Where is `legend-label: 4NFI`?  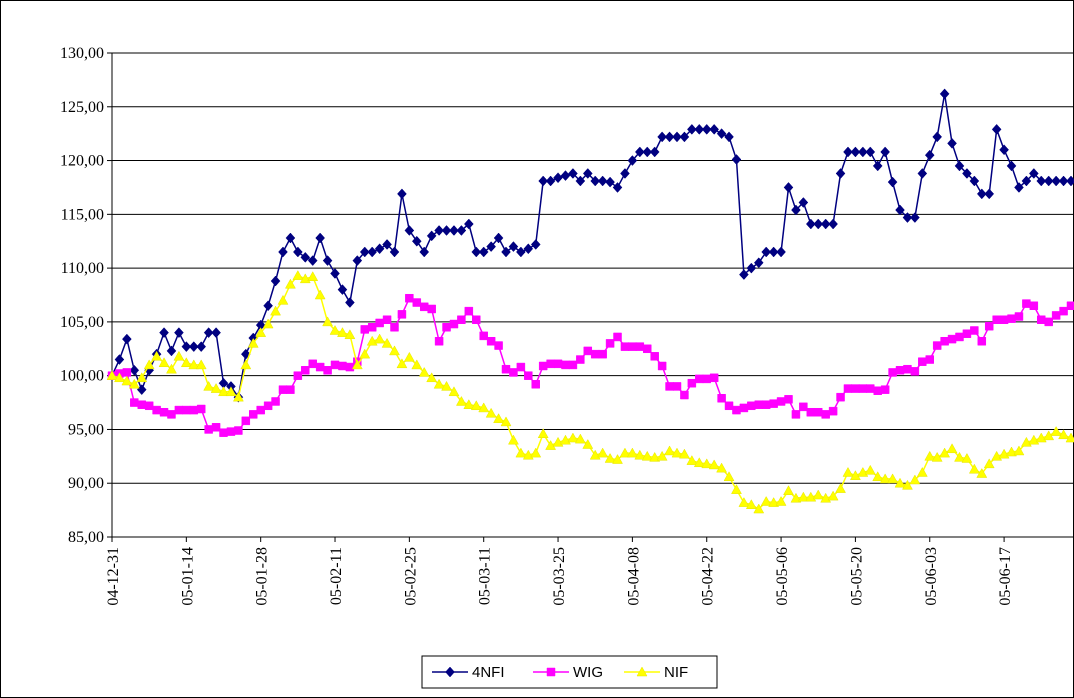
legend-label: 4NFI is located at coordinates (488, 672).